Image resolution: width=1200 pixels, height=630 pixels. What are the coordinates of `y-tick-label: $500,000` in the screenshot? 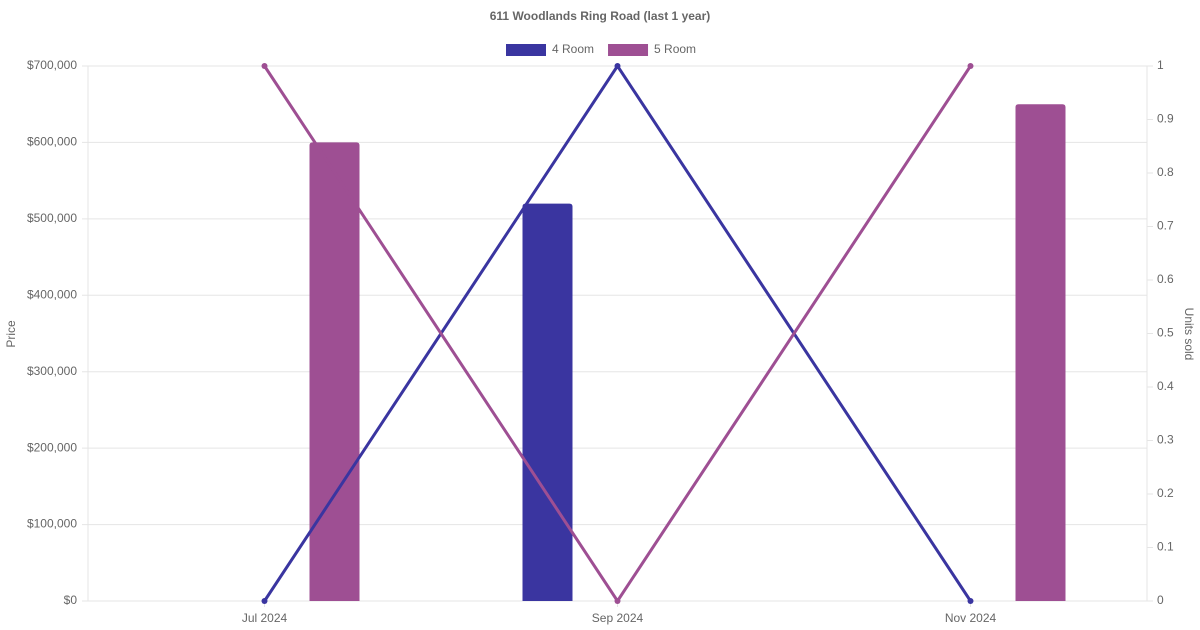 It's located at (52, 218).